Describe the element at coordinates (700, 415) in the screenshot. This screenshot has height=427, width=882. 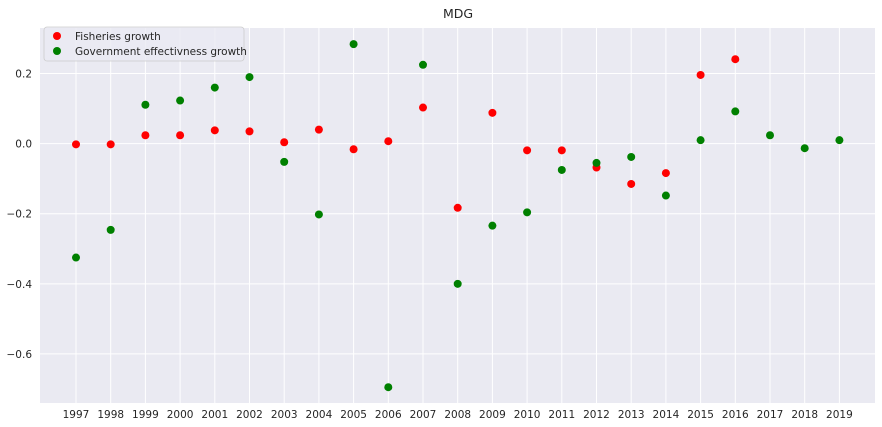
I see `x-tick-label: 2015` at that location.